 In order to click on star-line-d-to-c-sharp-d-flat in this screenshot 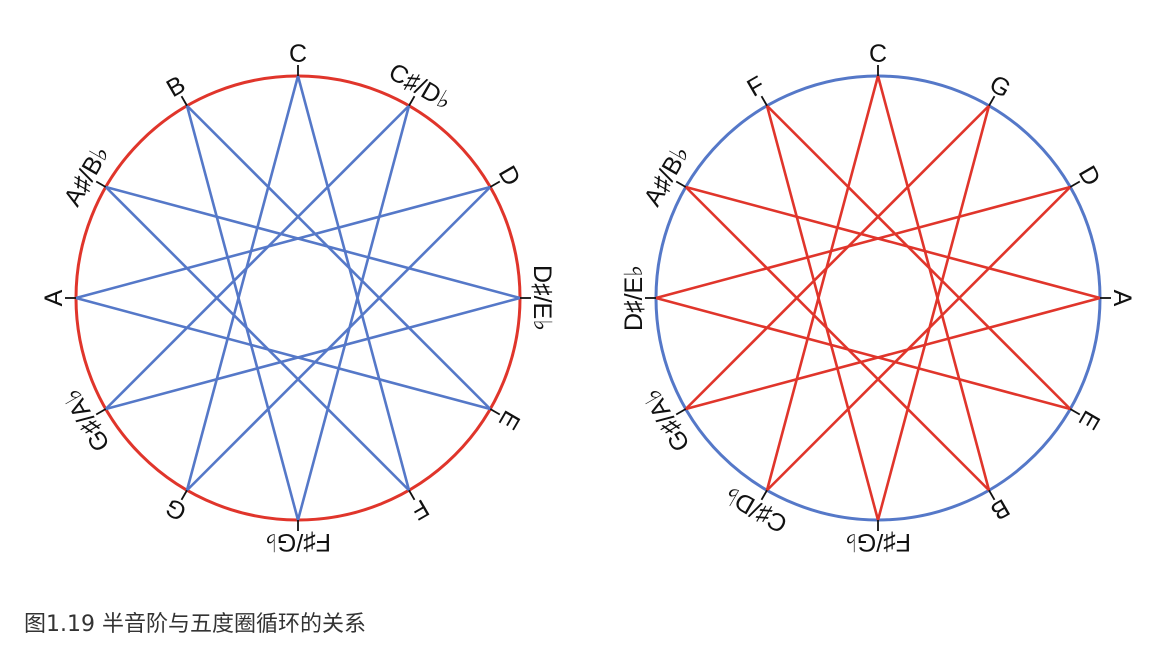, I will do `click(919, 339)`.